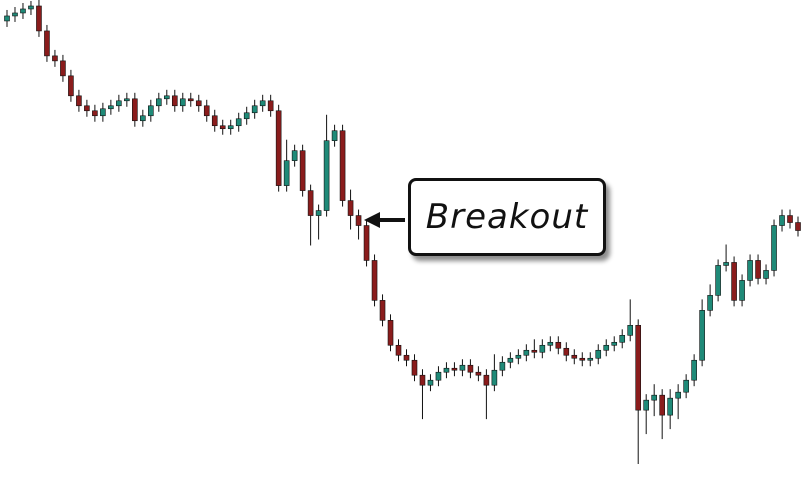 The image size is (807, 479). I want to click on callout: Breakout, so click(507, 217).